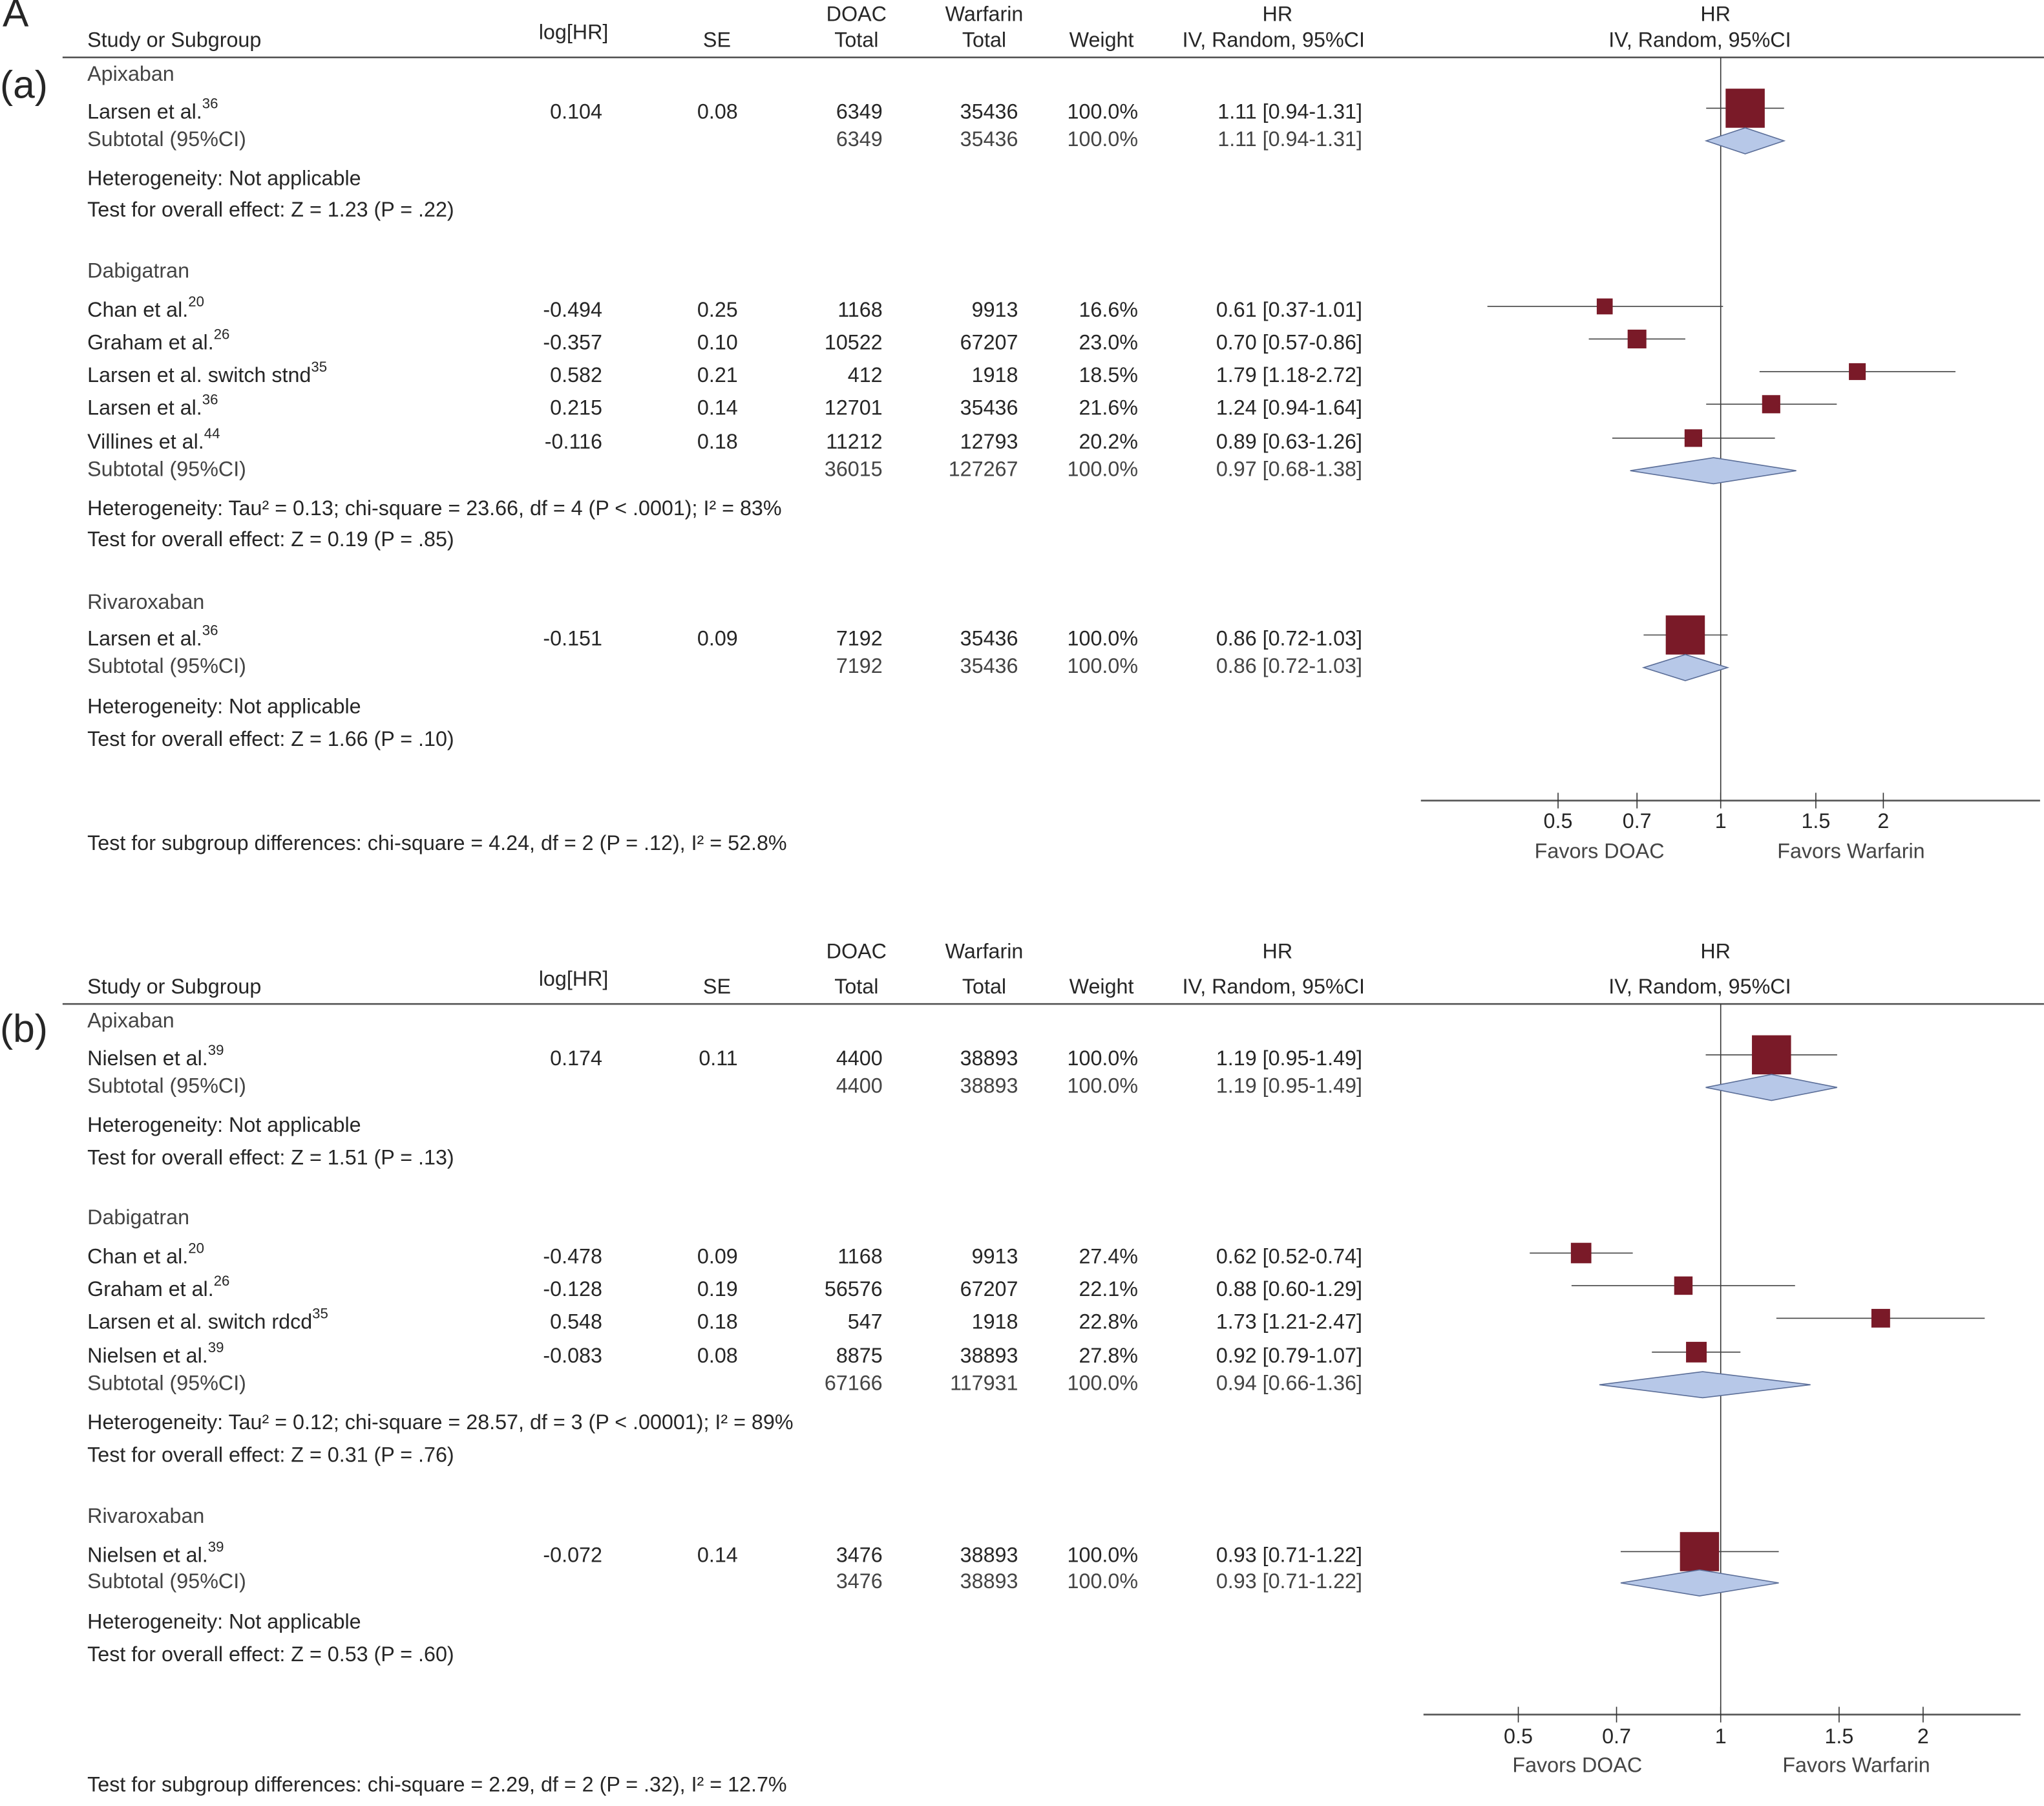 This screenshot has height=1806, width=2044. I want to click on study-name: Nielsen et al., so click(147, 1059).